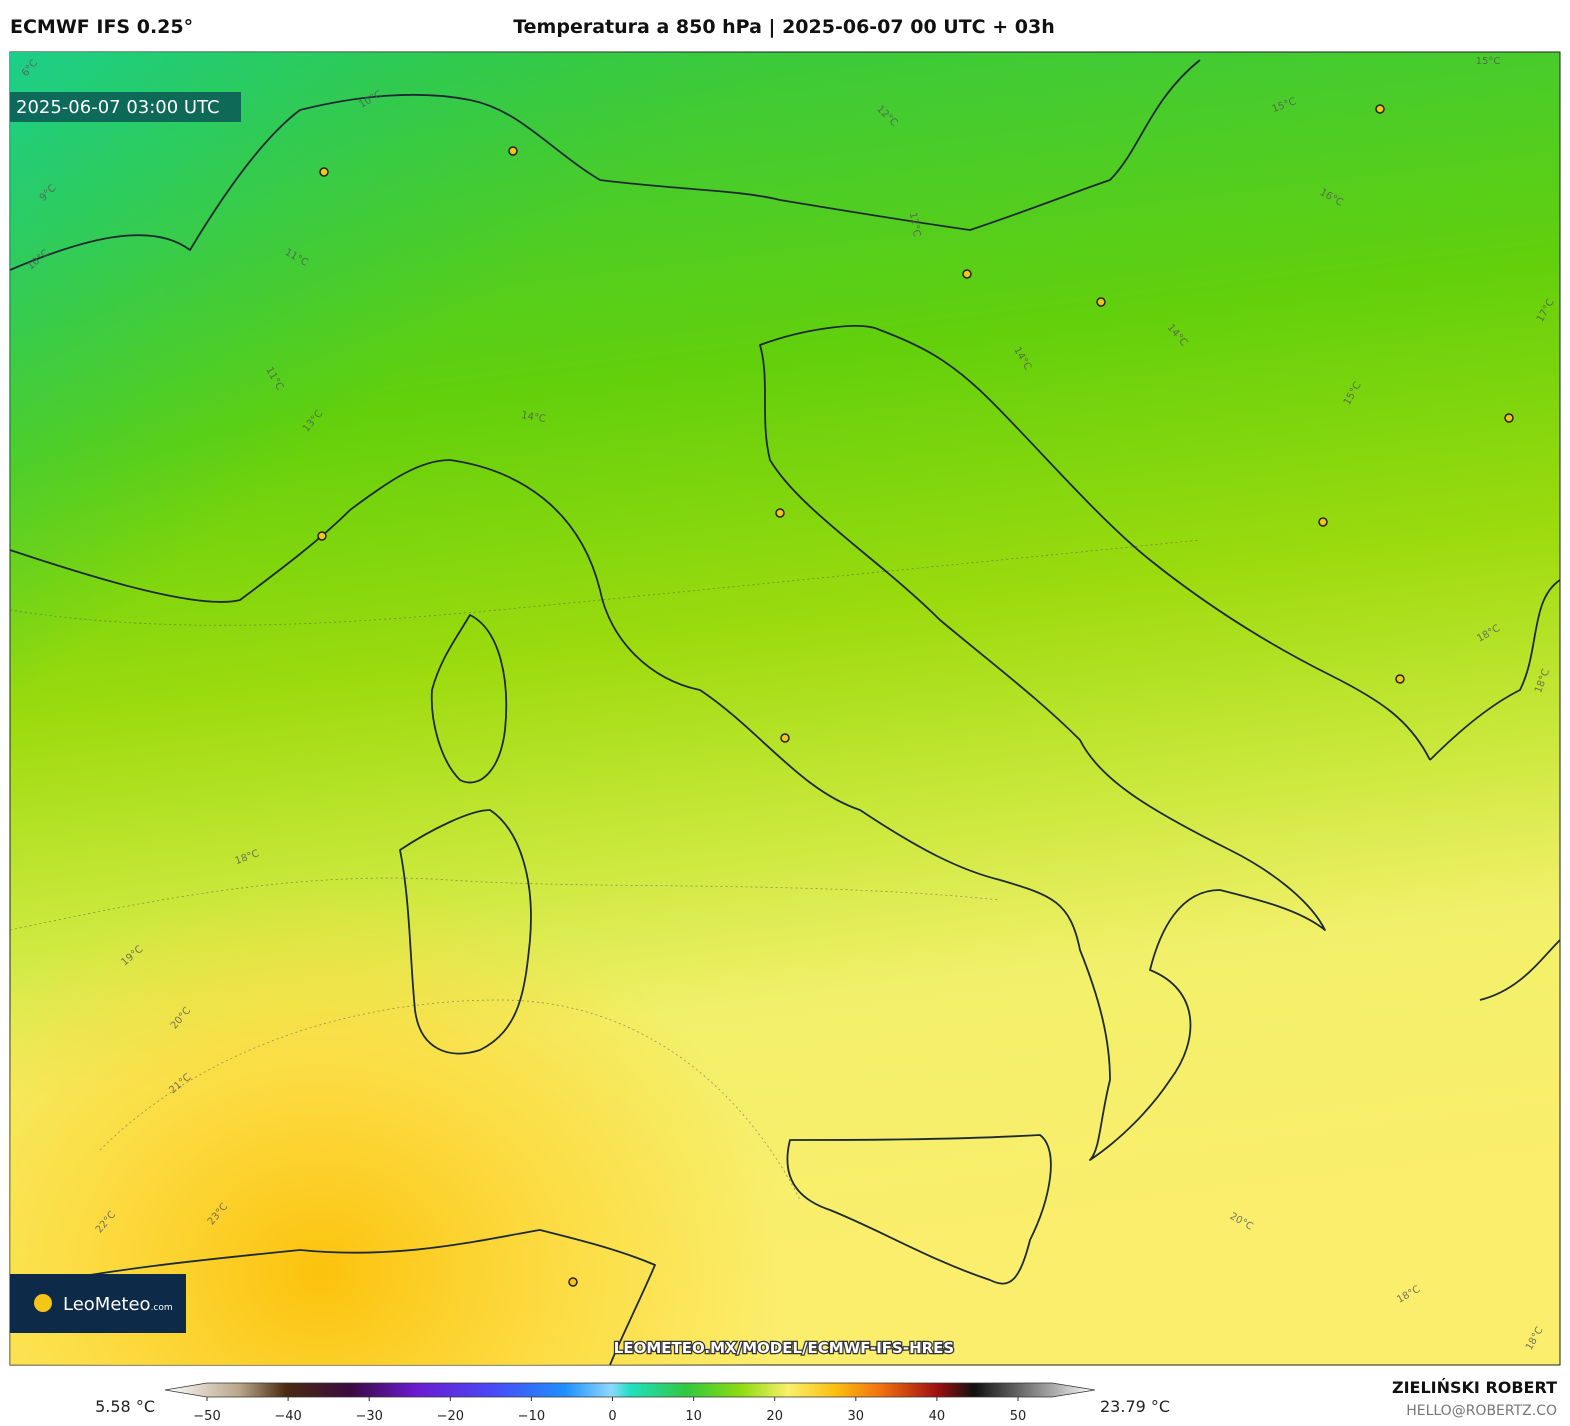 The image size is (1570, 1426). I want to click on author: ZIELIŃSKI ROBERT, so click(1474, 1387).